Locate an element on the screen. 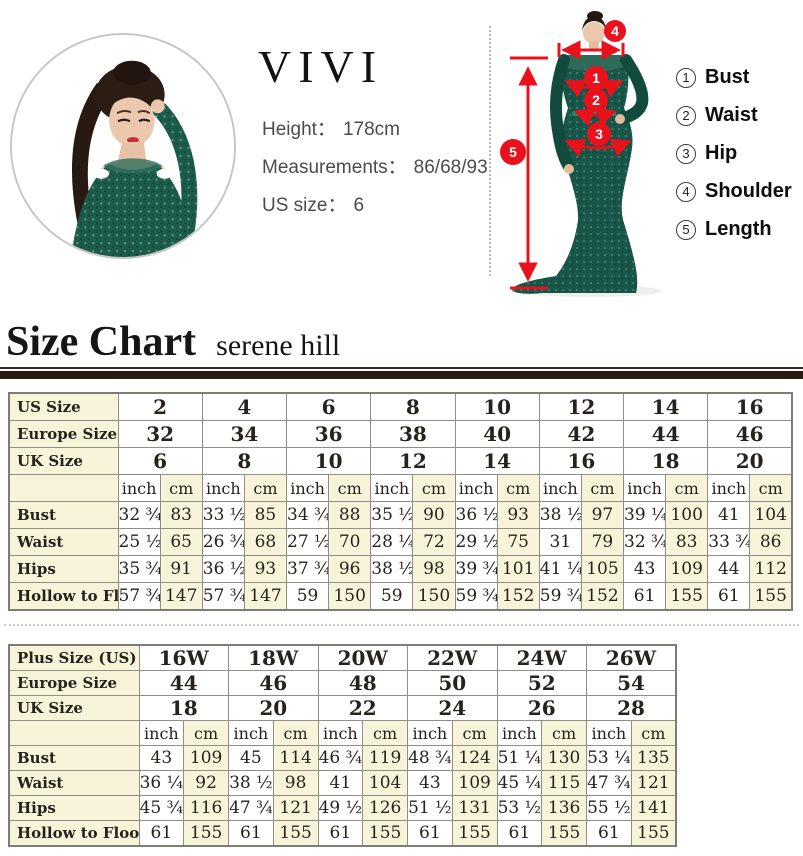  row-label-cell: Waist is located at coordinates (74, 783).